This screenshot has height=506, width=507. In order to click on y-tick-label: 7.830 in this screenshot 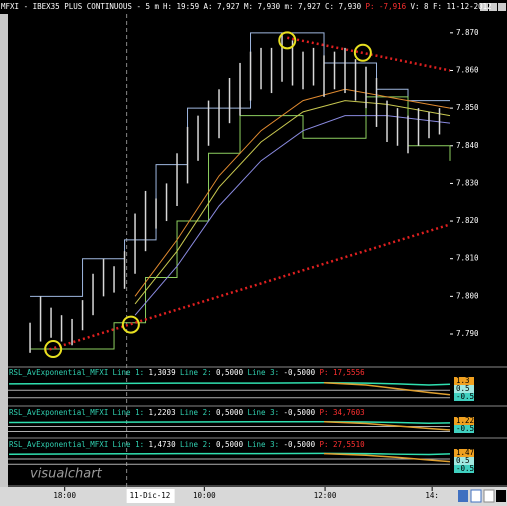, I will do `click(467, 182)`.